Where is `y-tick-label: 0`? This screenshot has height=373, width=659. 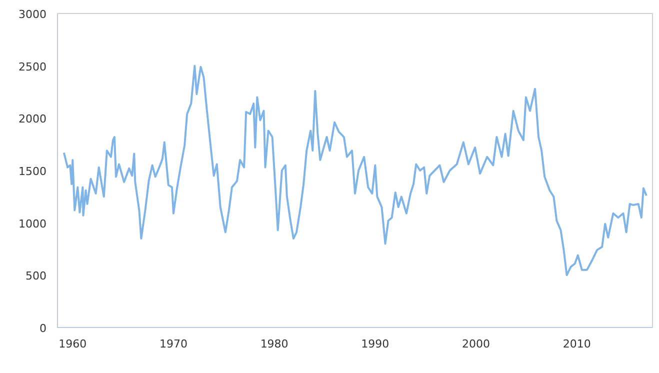
y-tick-label: 0 is located at coordinates (43, 328).